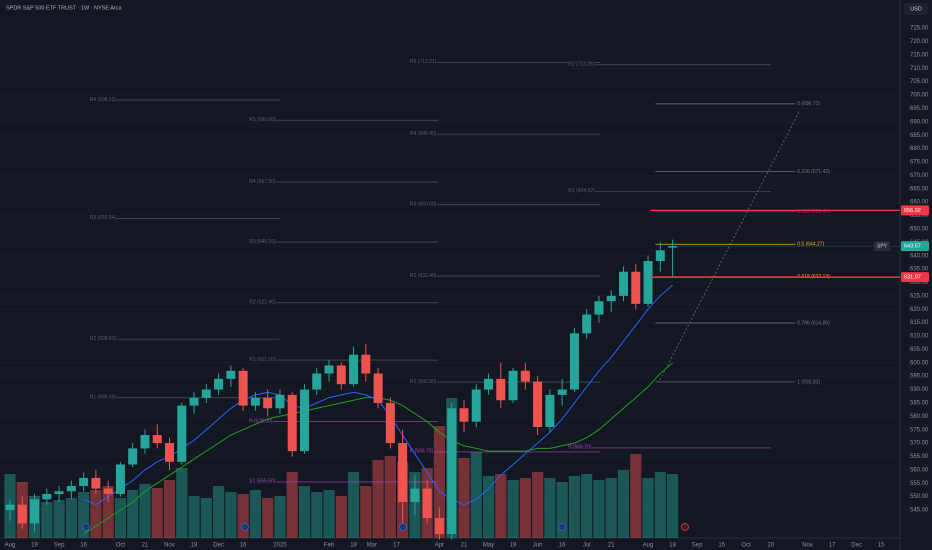 Image resolution: width=932 pixels, height=550 pixels. What do you see at coordinates (919, 203) in the screenshot?
I see `y-tick-label: 660.00` at bounding box center [919, 203].